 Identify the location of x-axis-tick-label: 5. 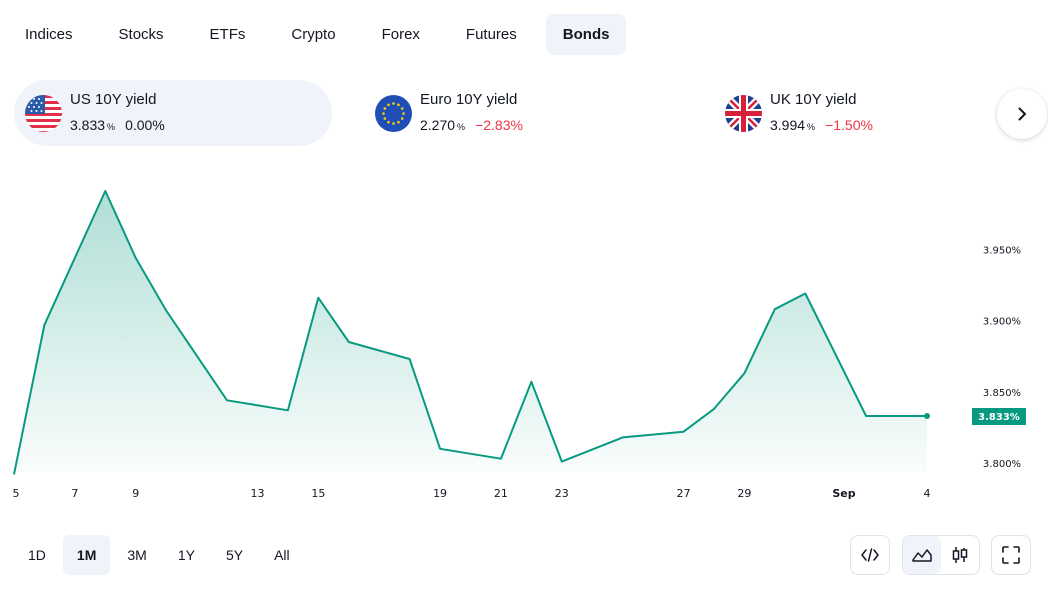
(16, 493).